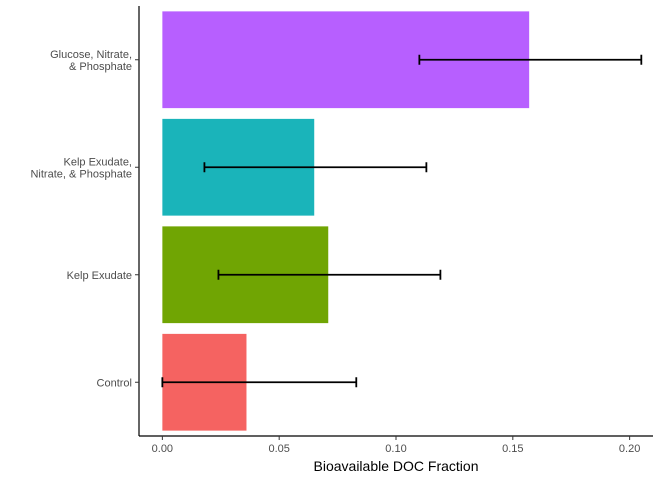 This screenshot has height=480, width=672. What do you see at coordinates (278, 449) in the screenshot?
I see `x-tick-label-1: 0.05` at bounding box center [278, 449].